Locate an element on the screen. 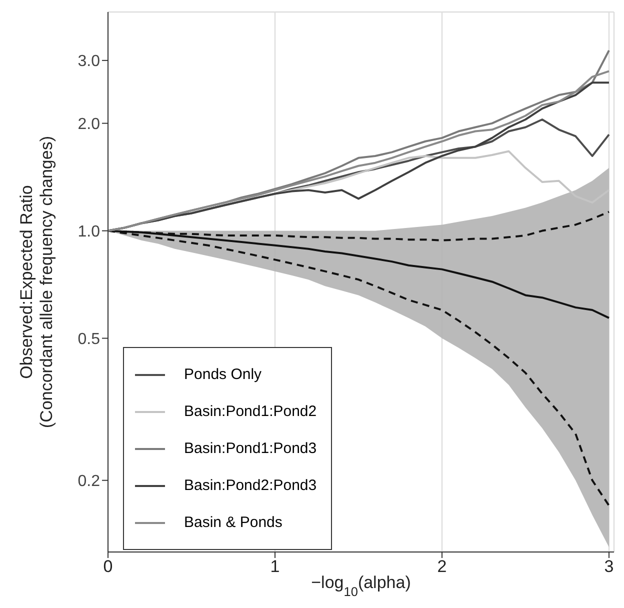  legend-label: Basin:Pond1:Pond3 is located at coordinates (250, 448).